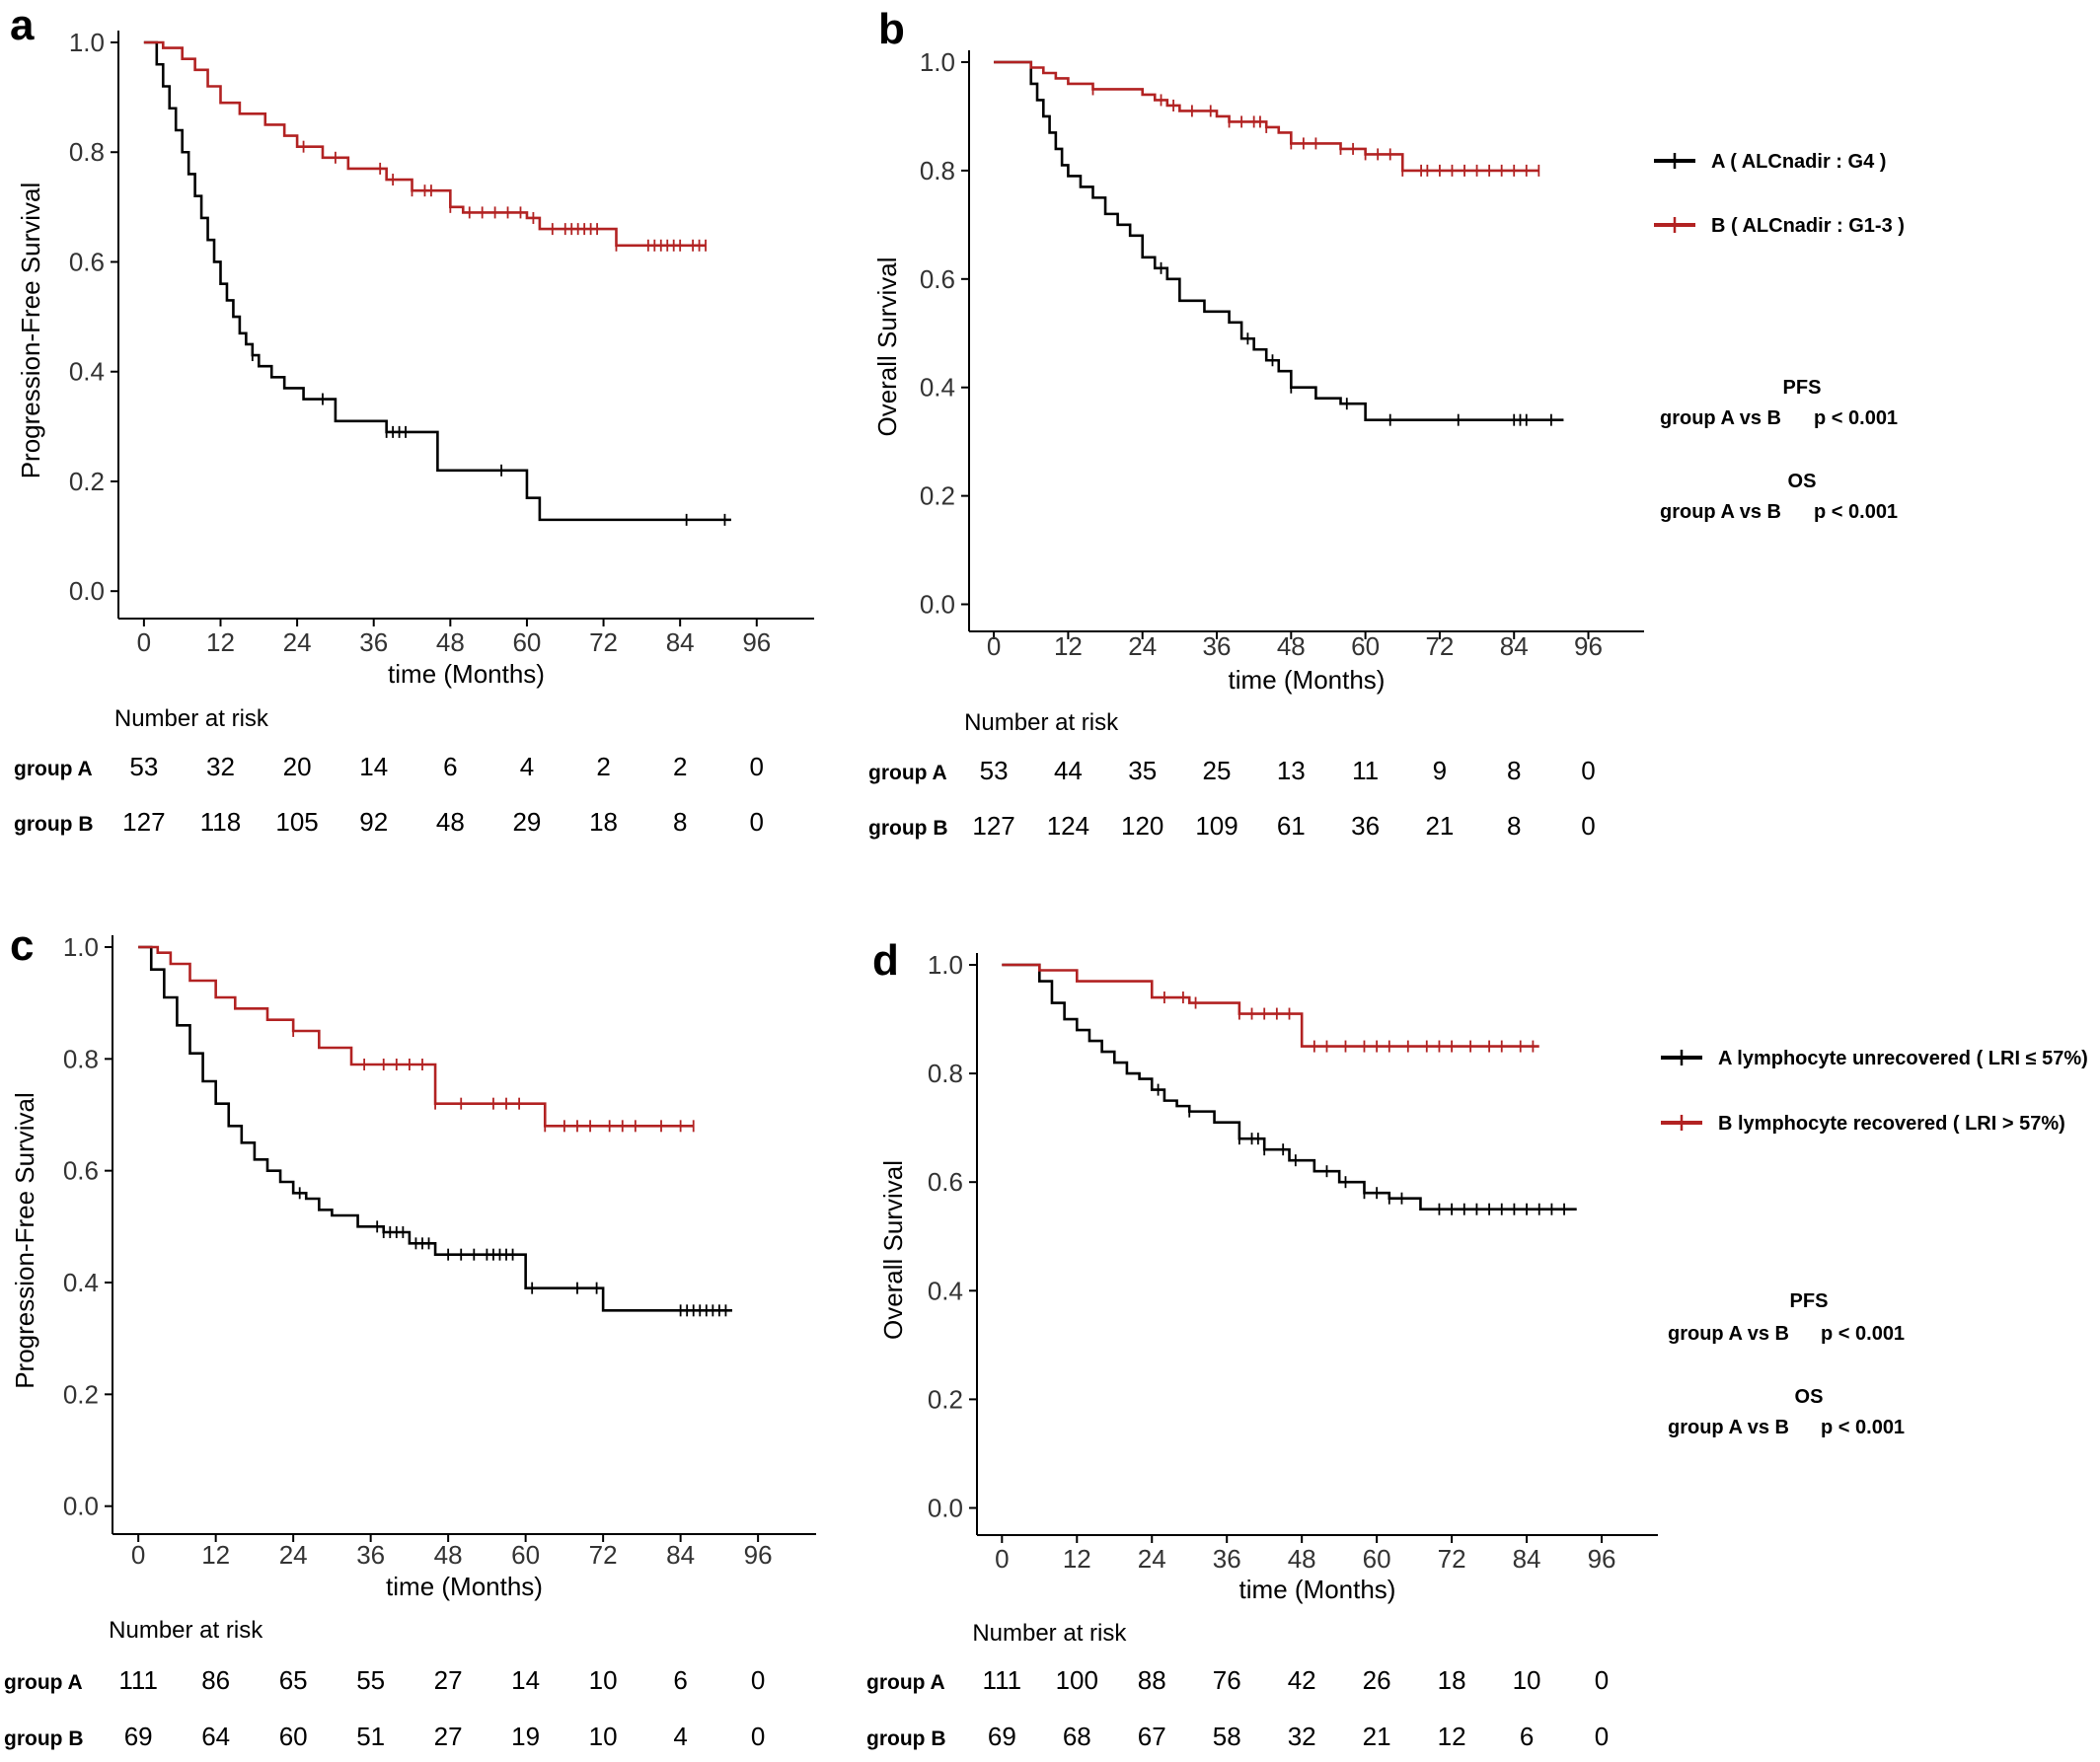  What do you see at coordinates (993, 826) in the screenshot?
I see `risk-count: 127` at bounding box center [993, 826].